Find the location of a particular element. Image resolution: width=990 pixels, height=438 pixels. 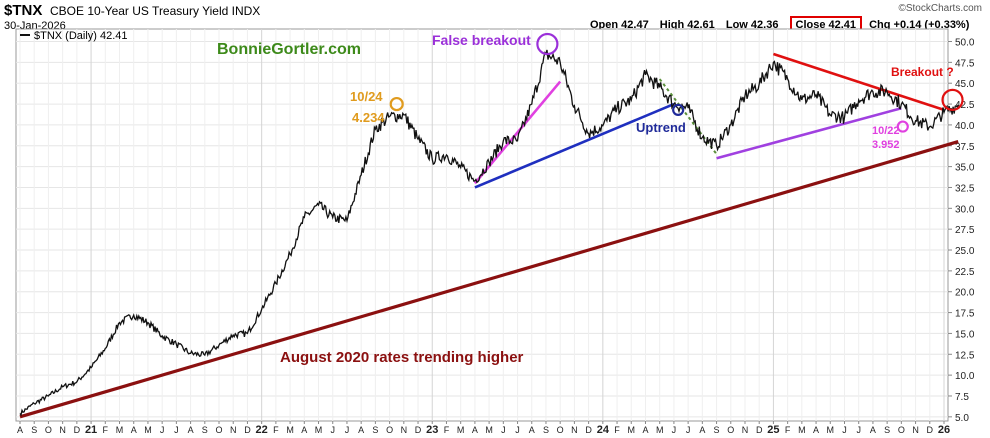

y-tick-label: 27.5 is located at coordinates (965, 230).